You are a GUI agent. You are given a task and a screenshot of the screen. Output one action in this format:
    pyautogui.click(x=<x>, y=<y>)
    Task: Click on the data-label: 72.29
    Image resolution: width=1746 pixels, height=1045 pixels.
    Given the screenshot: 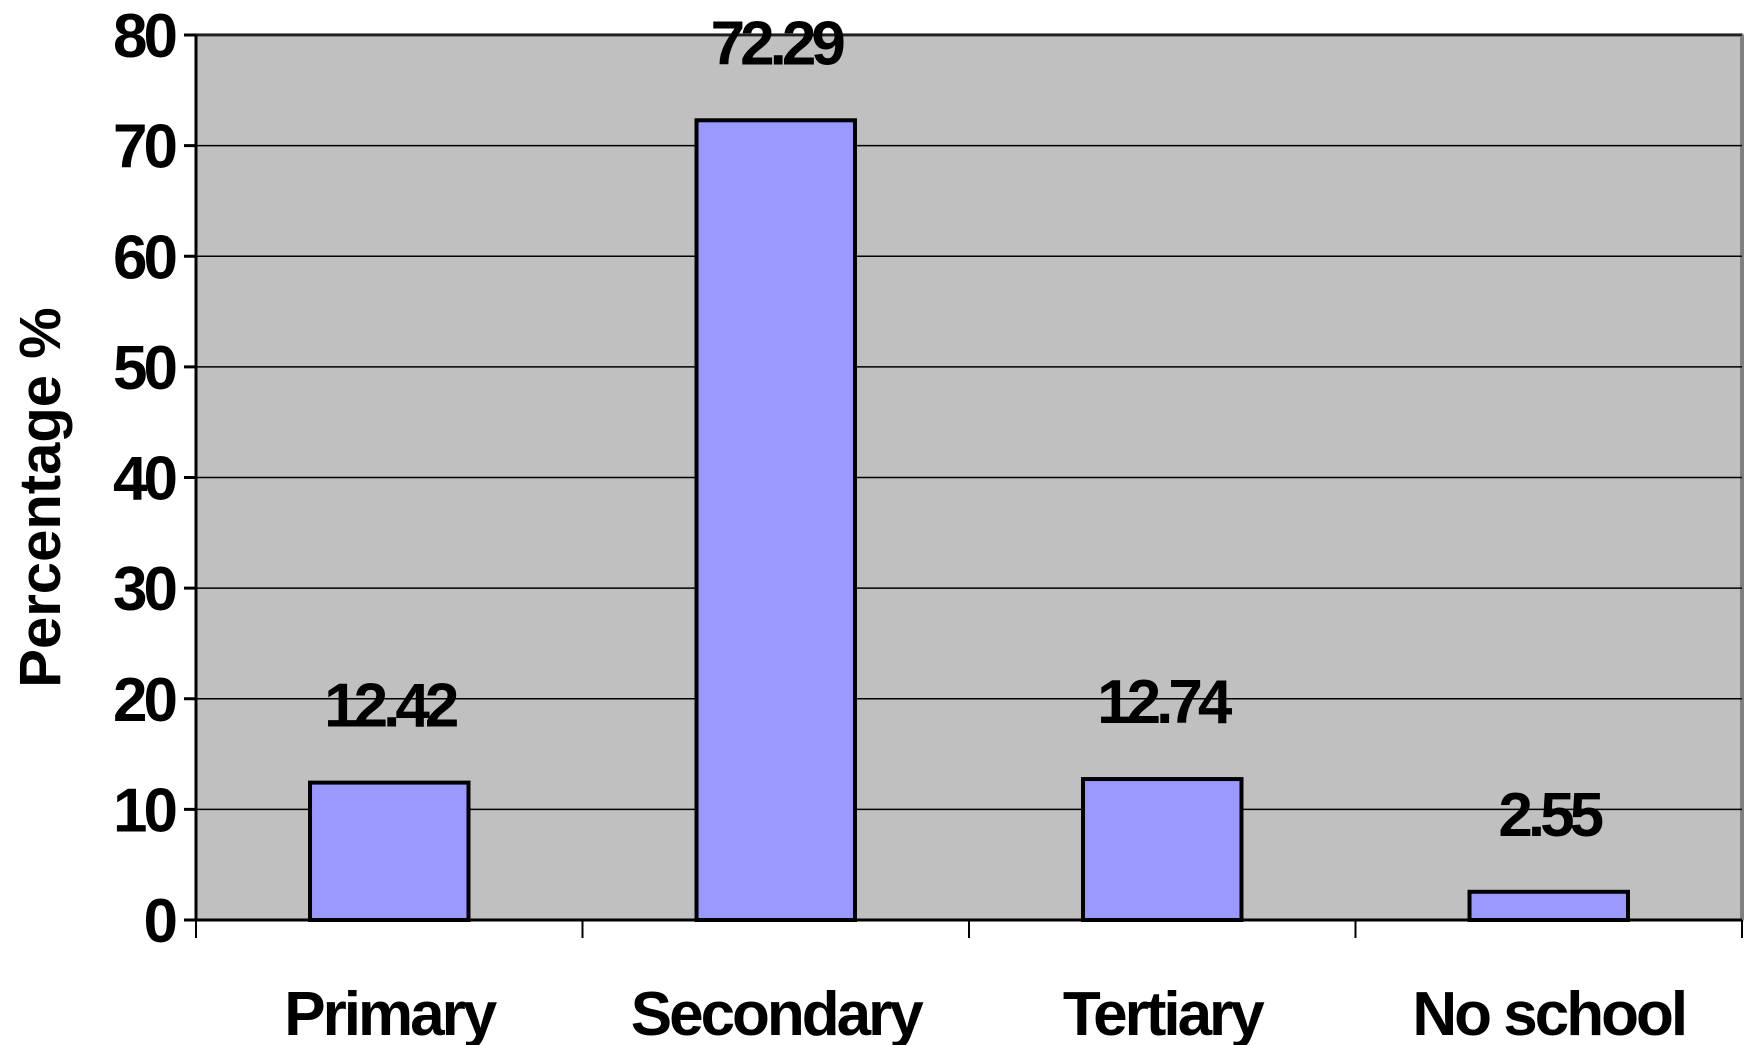 What is the action you would take?
    pyautogui.click(x=778, y=43)
    